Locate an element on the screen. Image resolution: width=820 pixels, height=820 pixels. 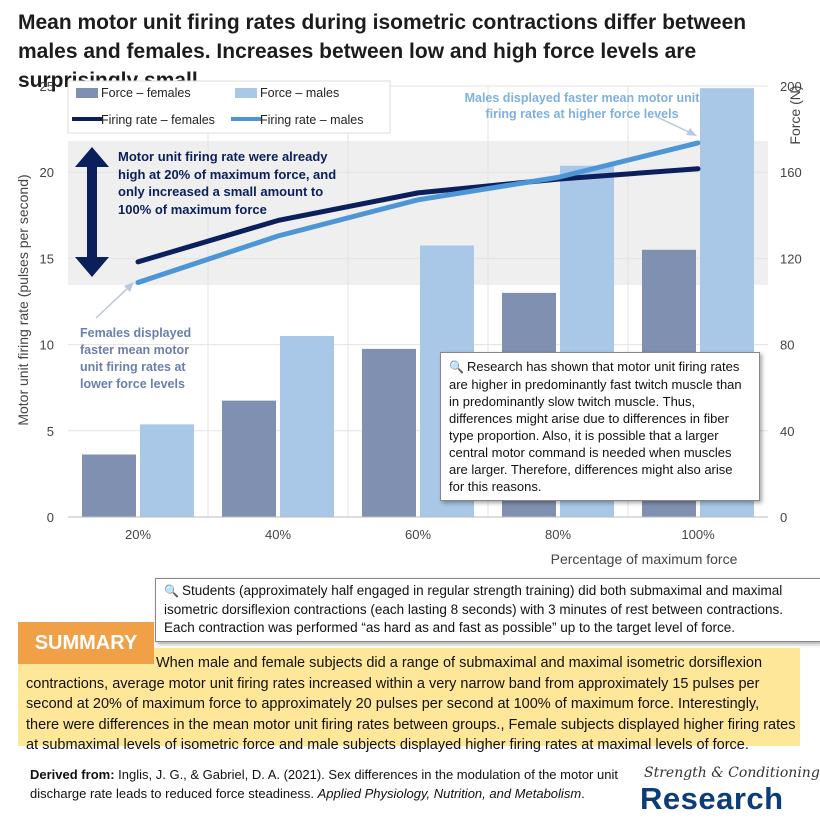
brand-tagline: Strength & Conditioning is located at coordinates (732, 773).